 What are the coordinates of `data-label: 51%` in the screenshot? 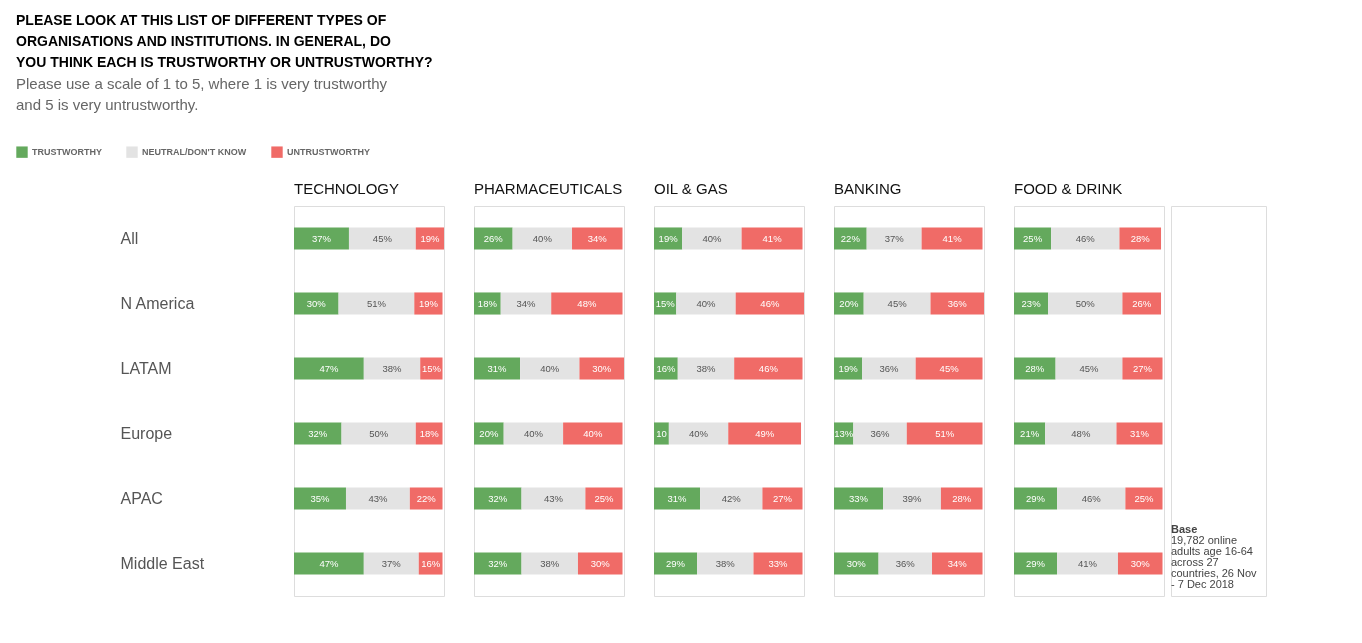 It's located at (376, 303).